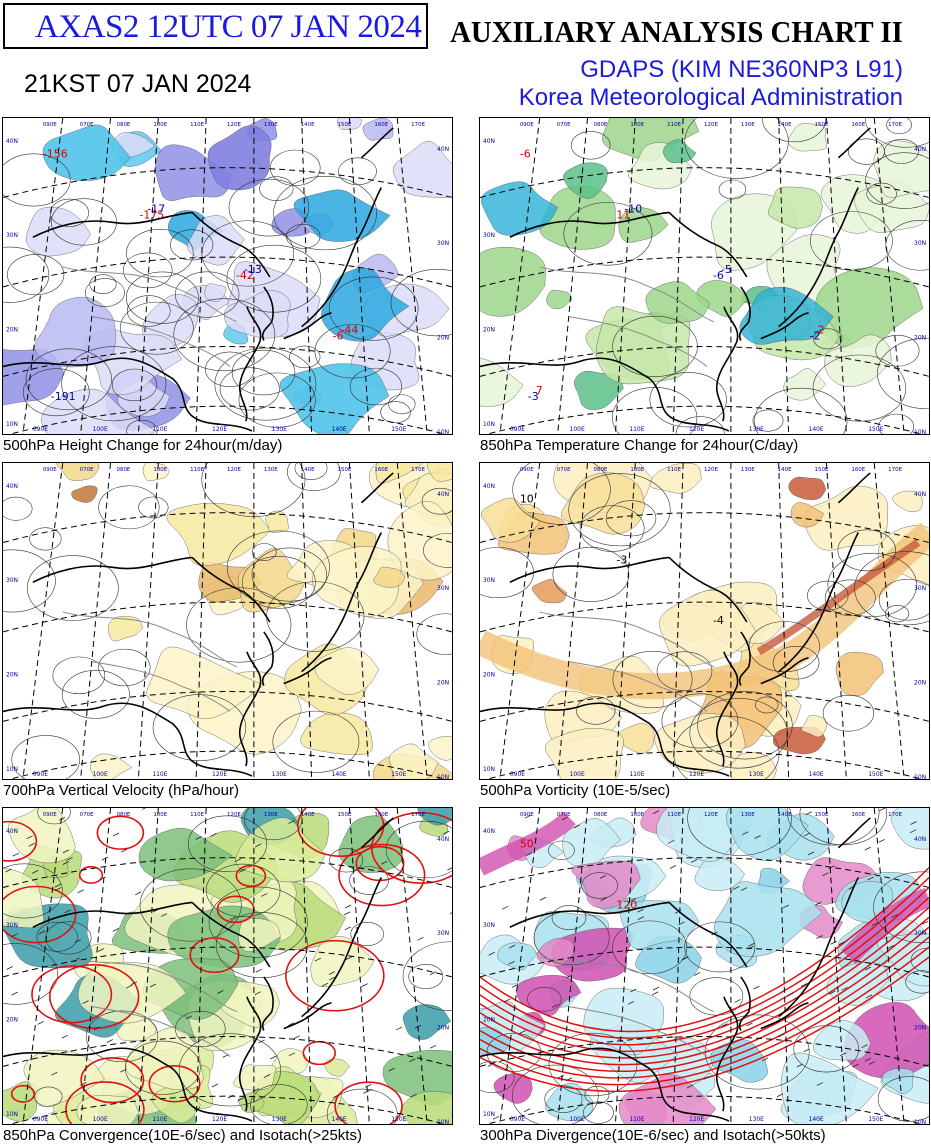 Image resolution: width=931 pixels, height=1145 pixels. Describe the element at coordinates (527, 844) in the screenshot. I see `contour-value-label: 50` at that location.